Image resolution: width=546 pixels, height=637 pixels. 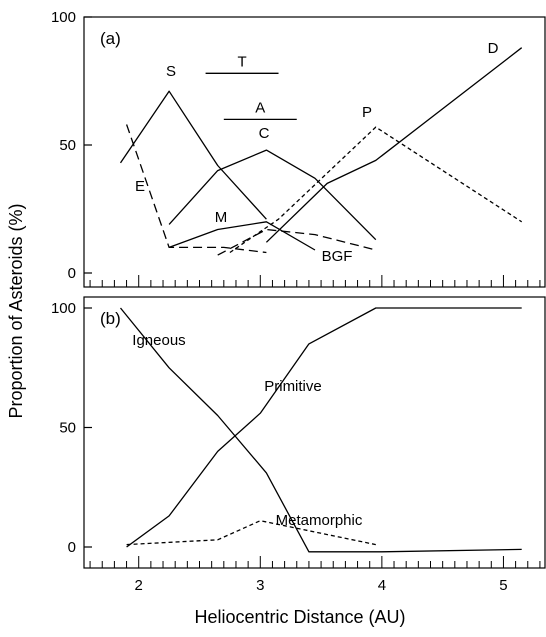 What do you see at coordinates (196, 189) in the screenshot?
I see `series-line-e` at bounding box center [196, 189].